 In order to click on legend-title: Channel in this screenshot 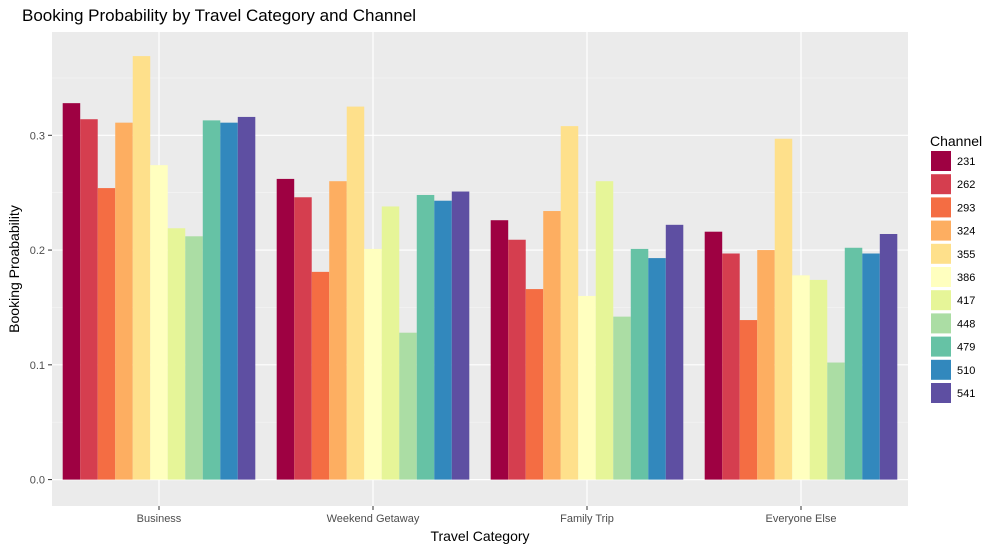, I will do `click(956, 141)`.